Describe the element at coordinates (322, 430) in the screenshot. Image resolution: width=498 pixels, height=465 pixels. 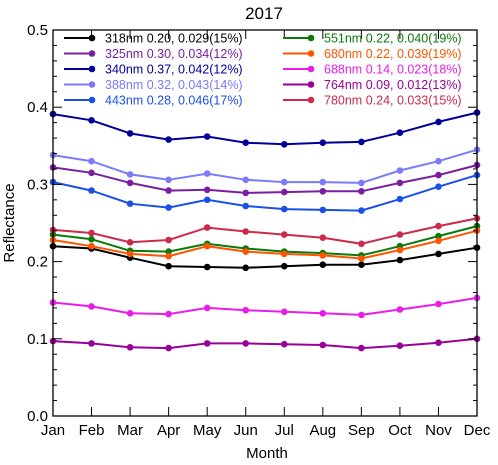
I see `x-tick-label: Aug` at that location.